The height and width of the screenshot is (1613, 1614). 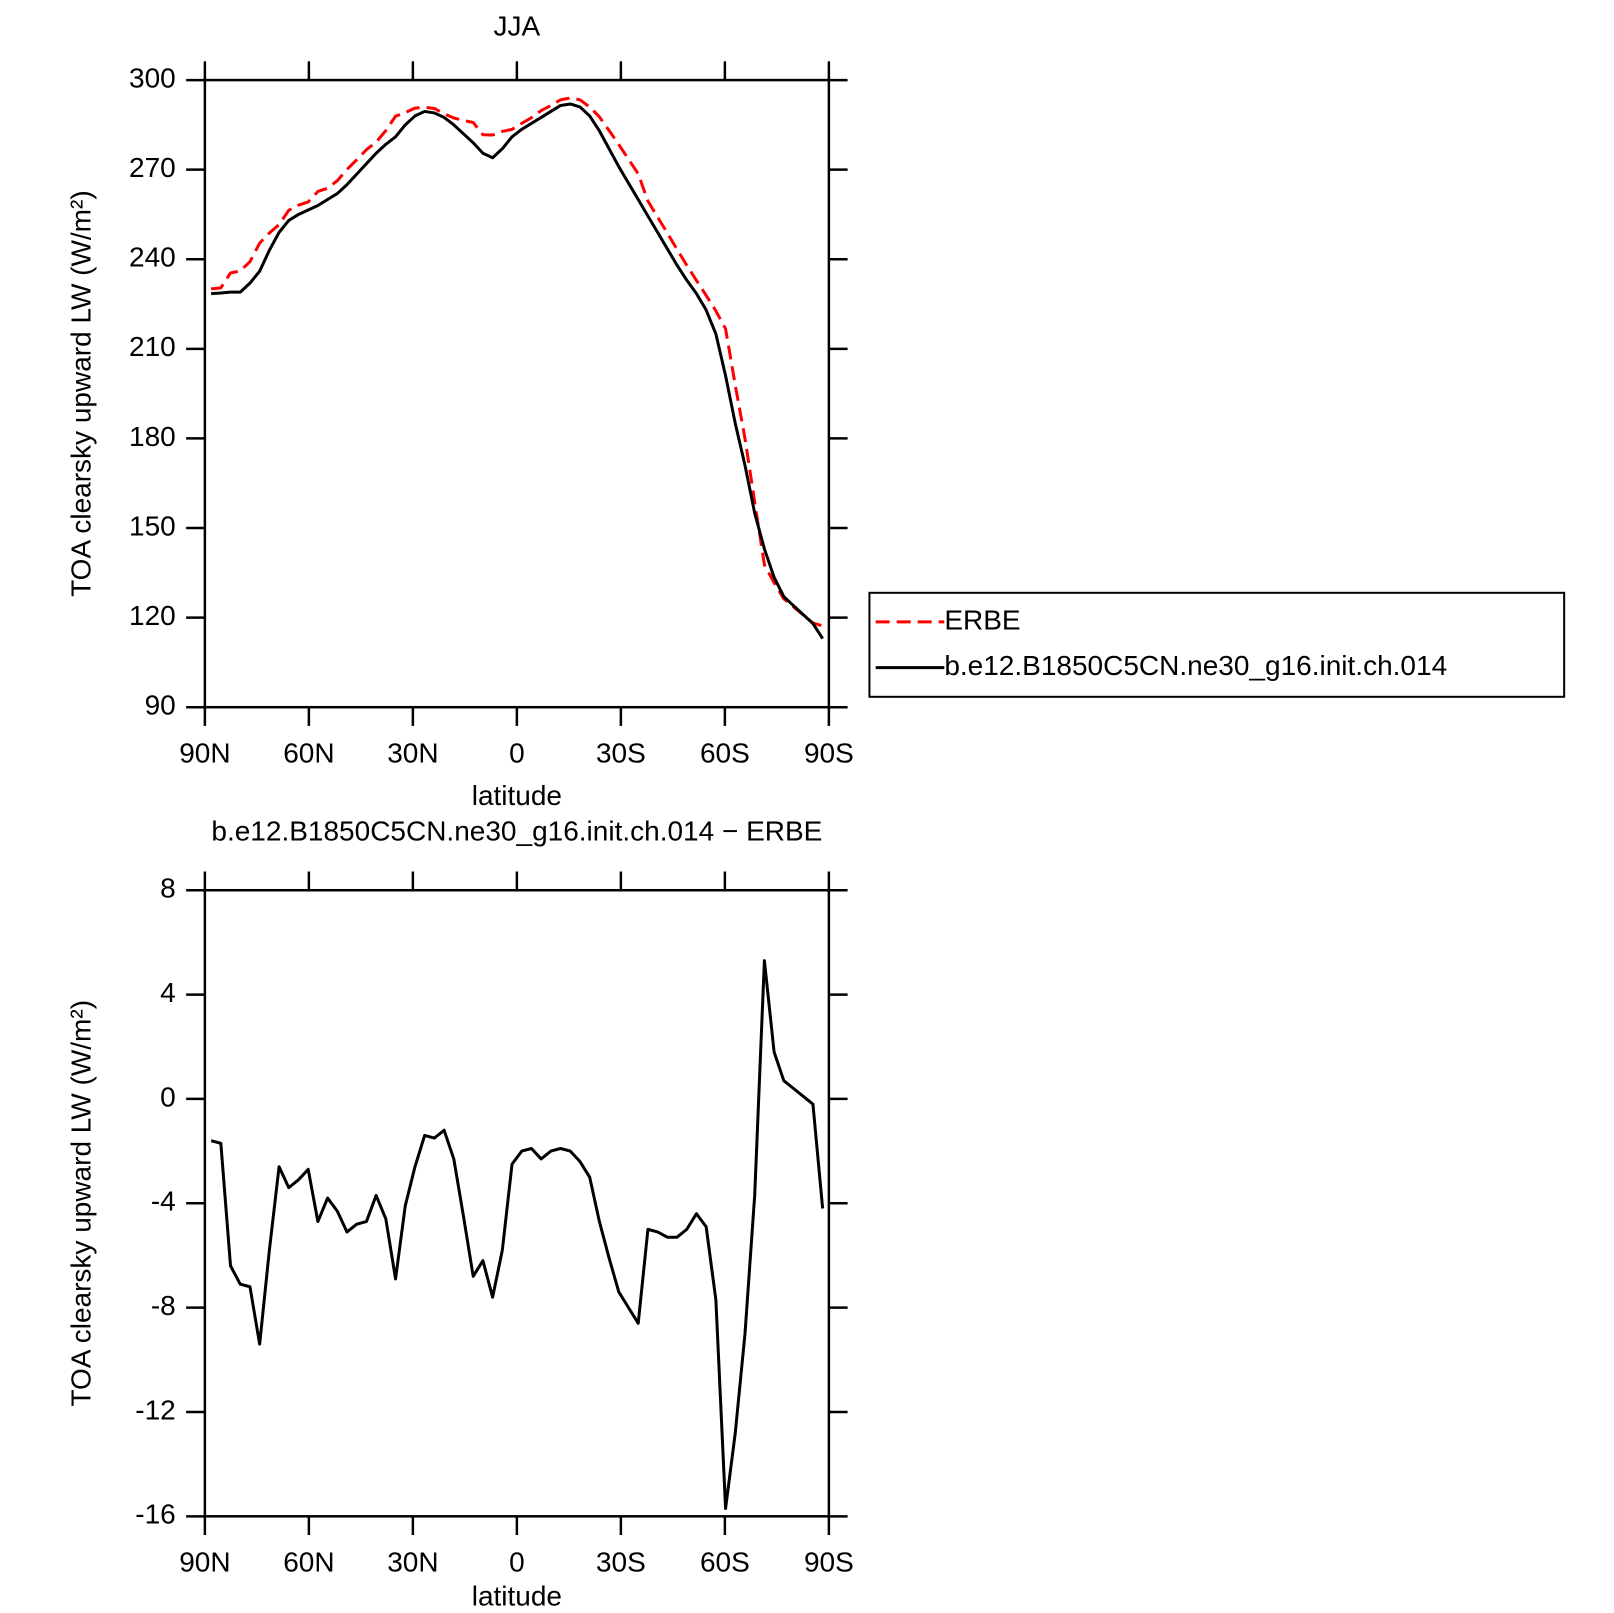 What do you see at coordinates (163, 1201) in the screenshot?
I see `y-tick-label: -4` at bounding box center [163, 1201].